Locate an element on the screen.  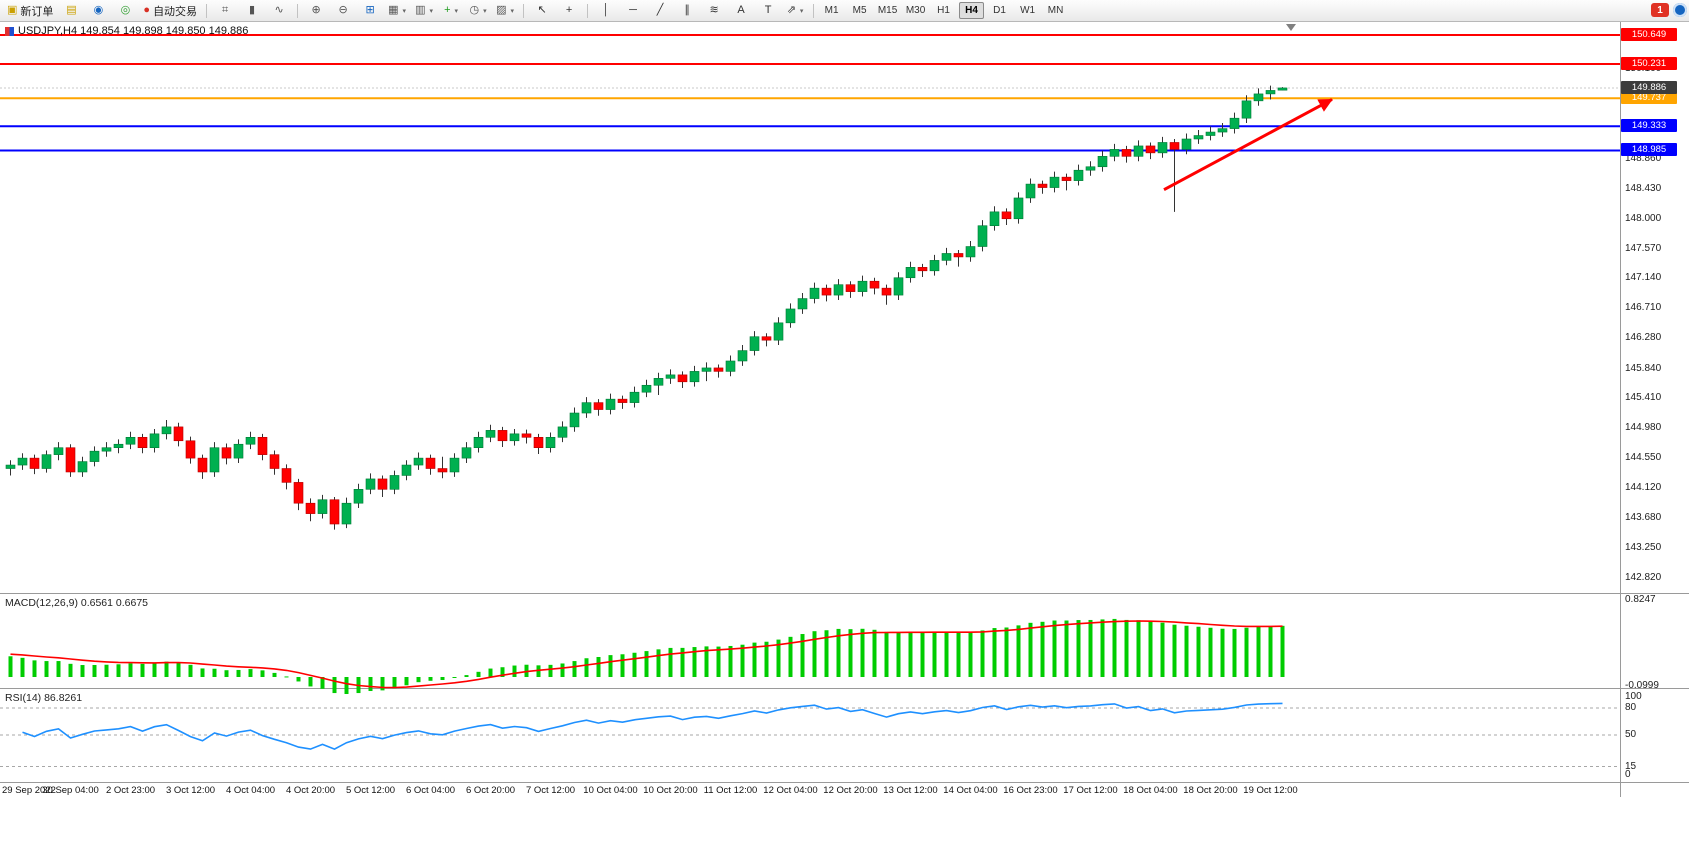
cursor-icon: ↖ is located at coordinates (542, 10).